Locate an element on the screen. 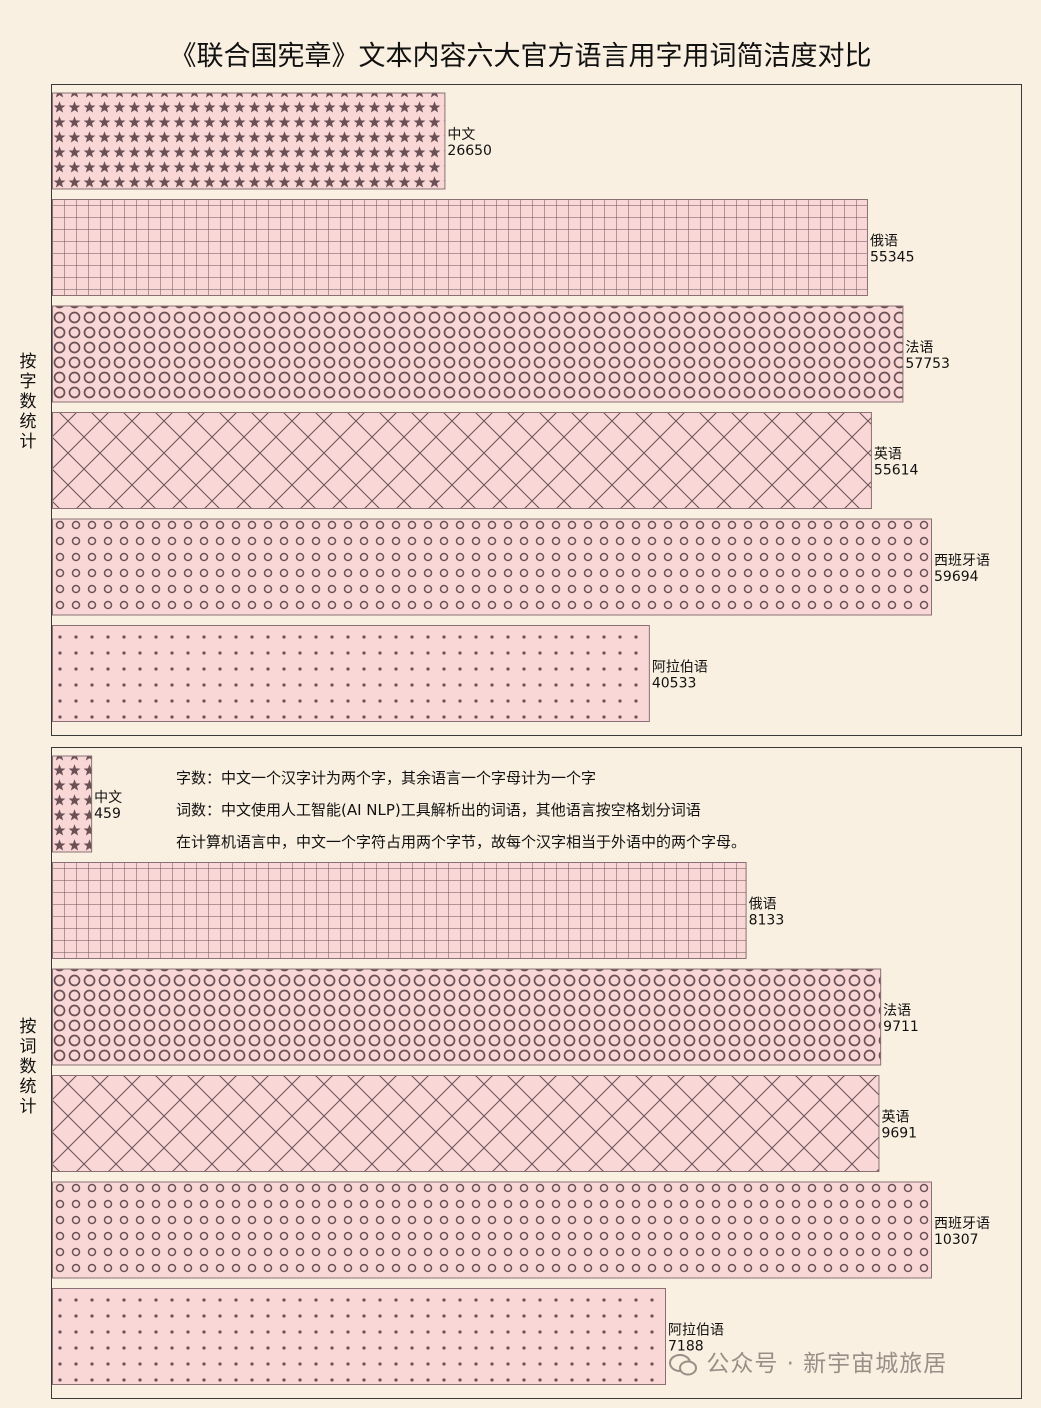 The image size is (1041, 1408). bar-value-label: 8133 is located at coordinates (767, 921).